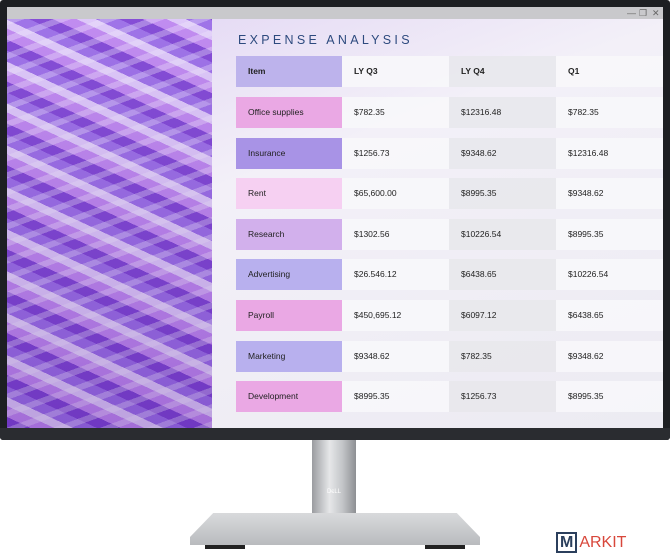 The image size is (670, 553). Describe the element at coordinates (289, 153) in the screenshot. I see `row-item-label: Insurance` at that location.